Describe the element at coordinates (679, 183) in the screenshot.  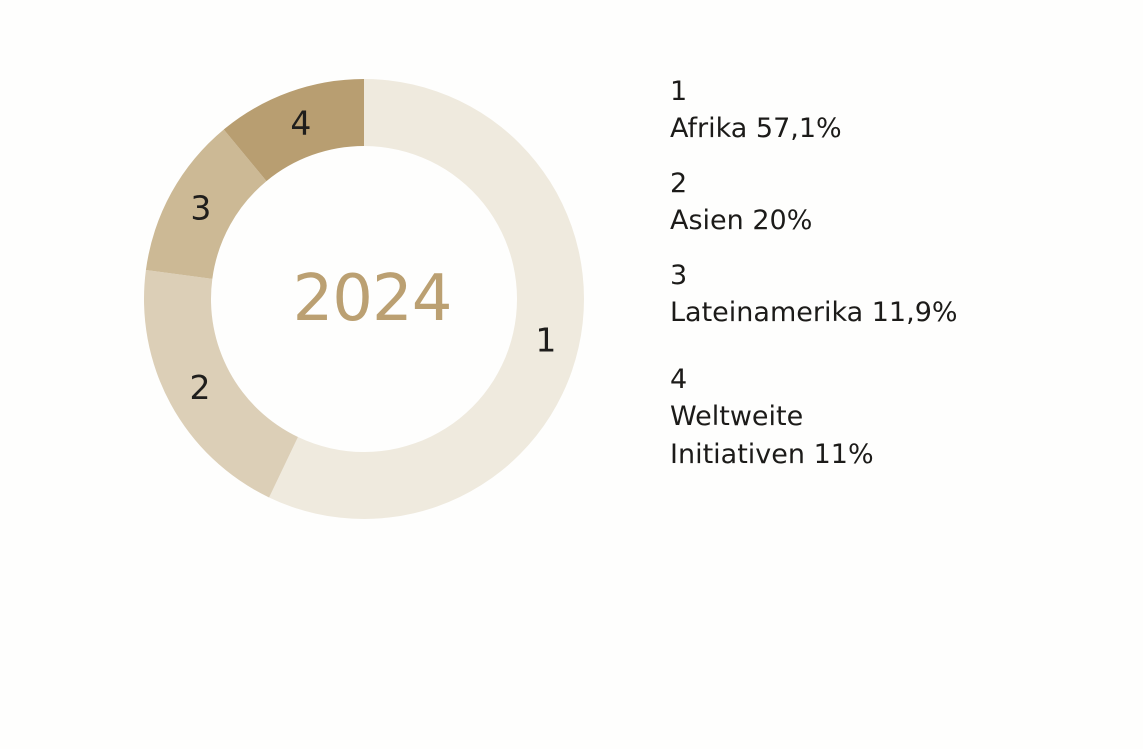
I see `legend-number: 2` at that location.